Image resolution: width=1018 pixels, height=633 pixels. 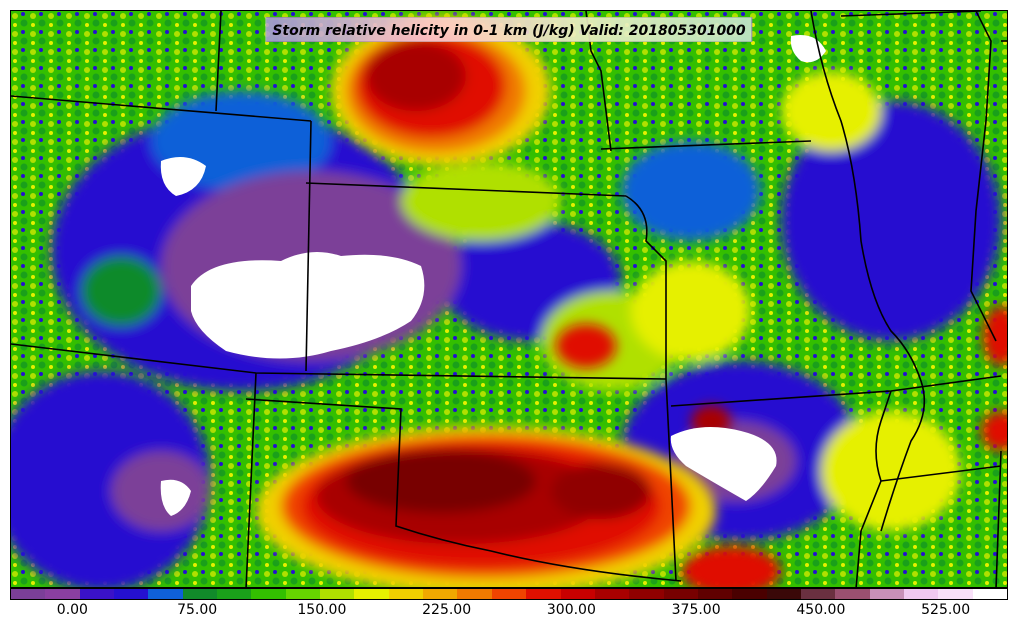 I want to click on colorbar-tick-label: 75.00, so click(x=197, y=610).